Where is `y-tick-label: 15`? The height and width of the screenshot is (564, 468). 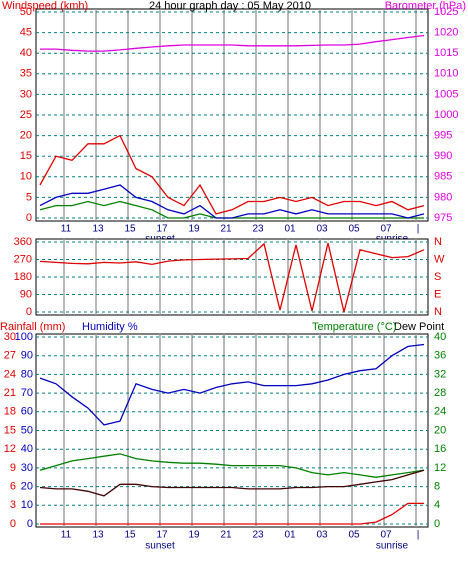 y-tick-label: 15 is located at coordinates (26, 156).